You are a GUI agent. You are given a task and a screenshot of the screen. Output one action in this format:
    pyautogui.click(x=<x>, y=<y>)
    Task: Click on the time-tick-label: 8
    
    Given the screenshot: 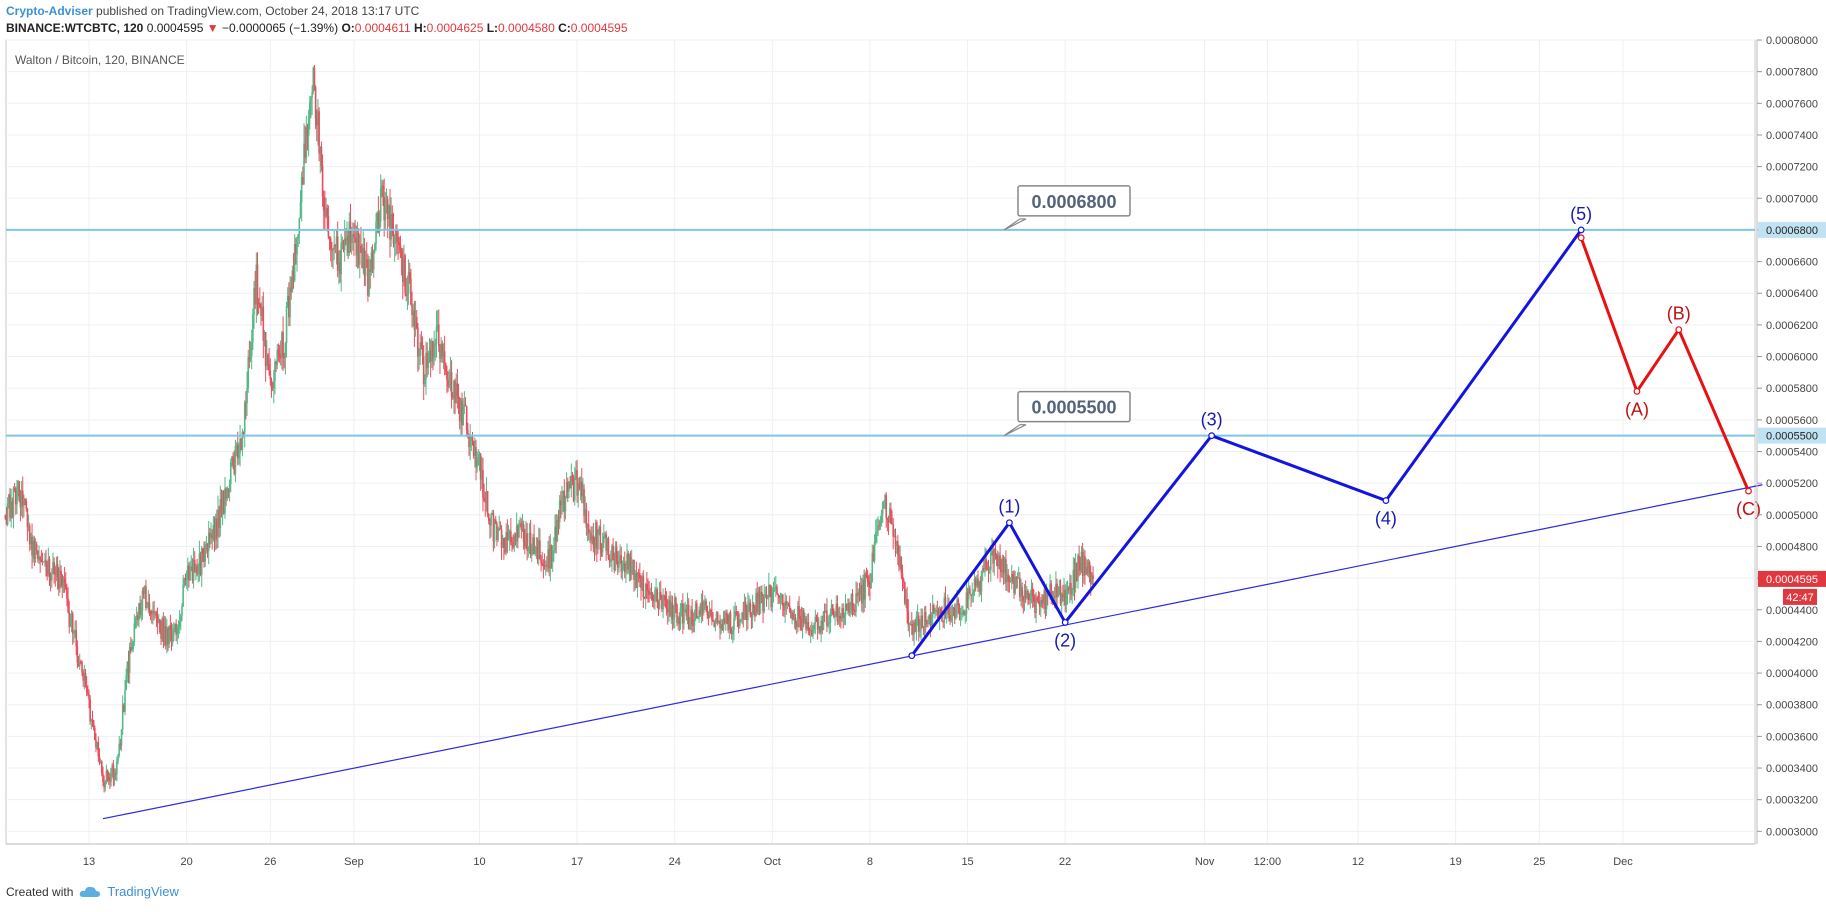 What is the action you would take?
    pyautogui.click(x=870, y=862)
    